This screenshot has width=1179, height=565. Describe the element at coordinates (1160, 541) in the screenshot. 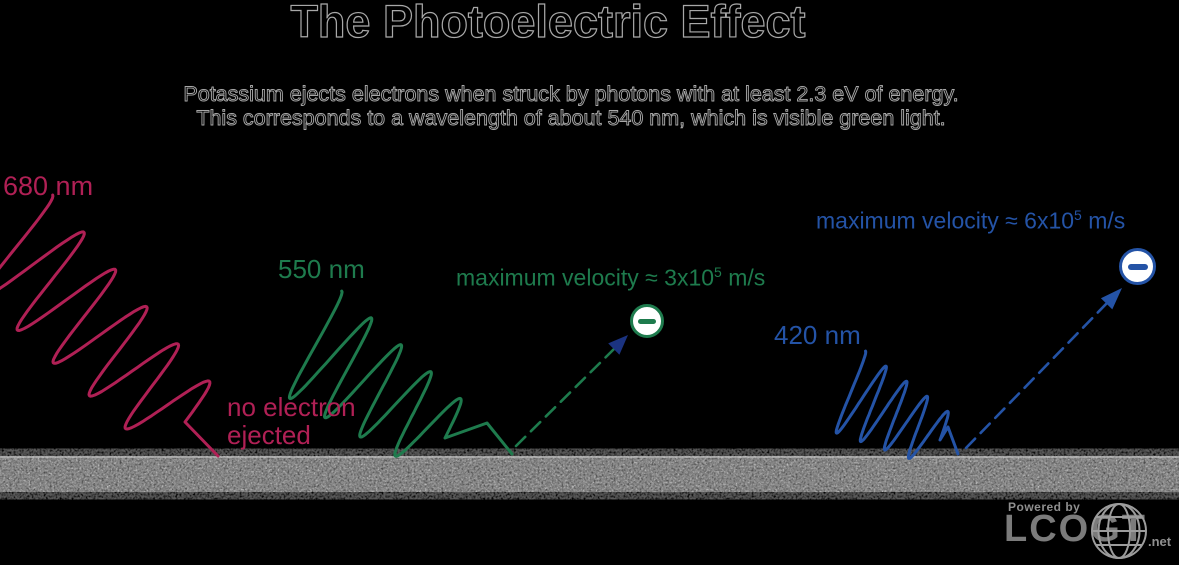

I see `logo-net-text: .net` at that location.